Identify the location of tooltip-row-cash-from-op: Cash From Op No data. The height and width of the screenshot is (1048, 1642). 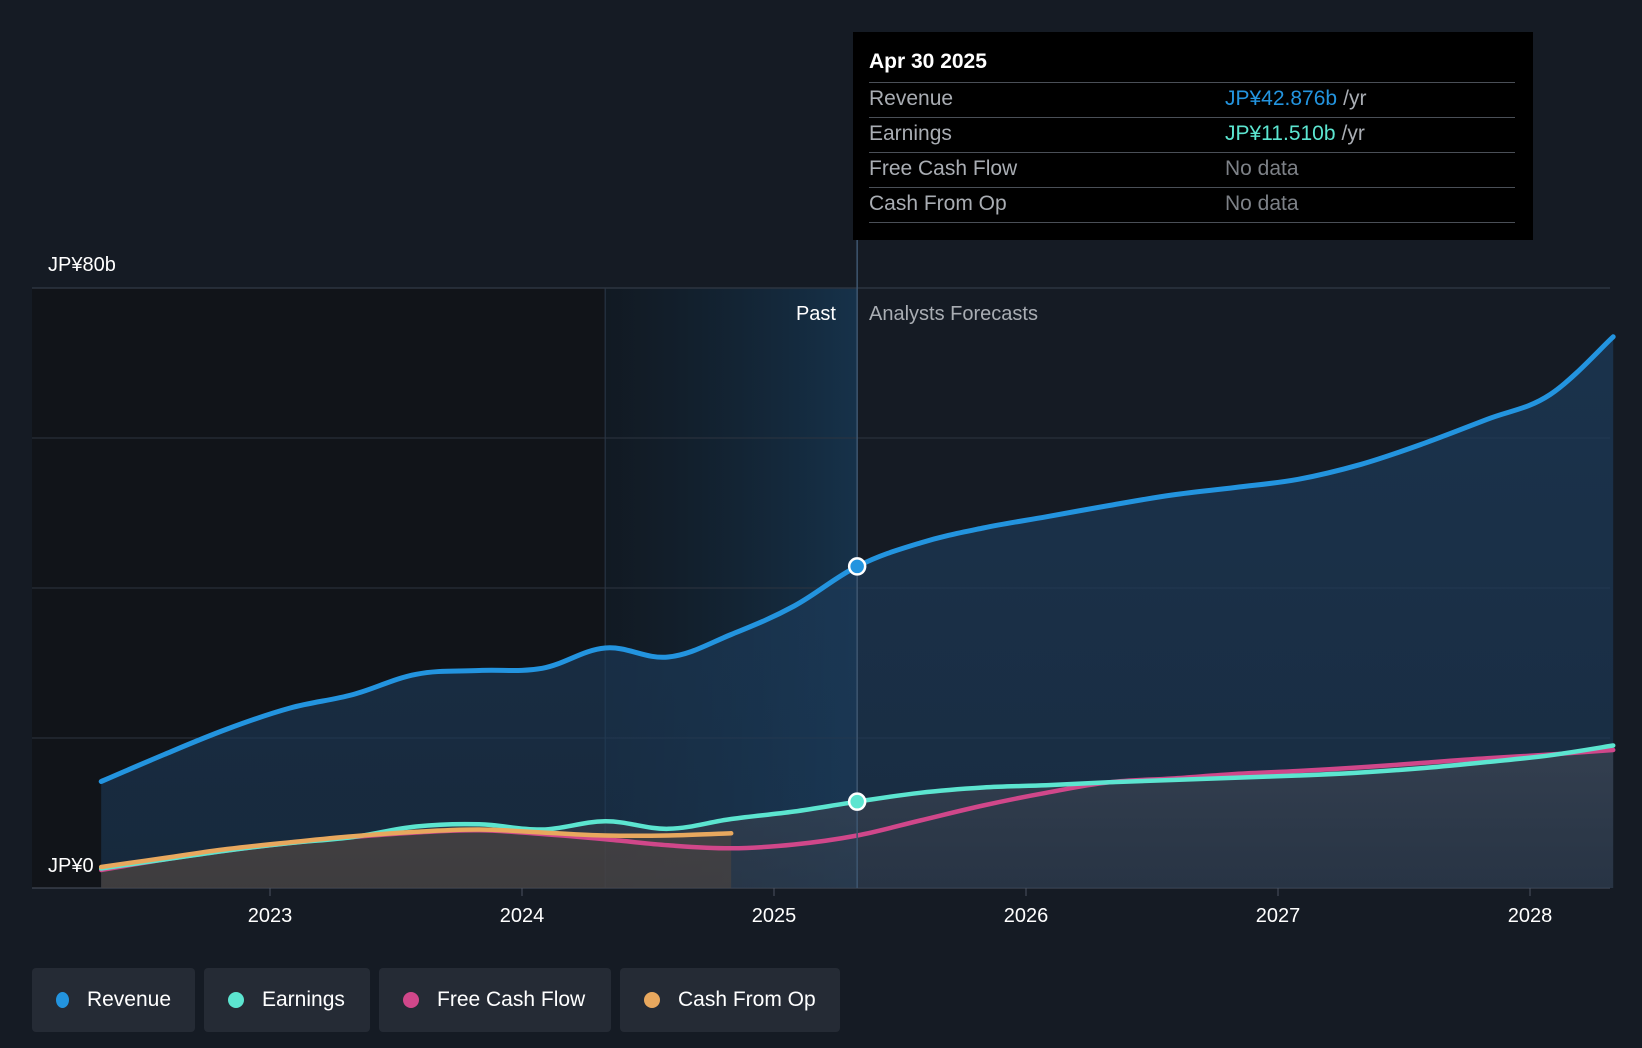
(1192, 204).